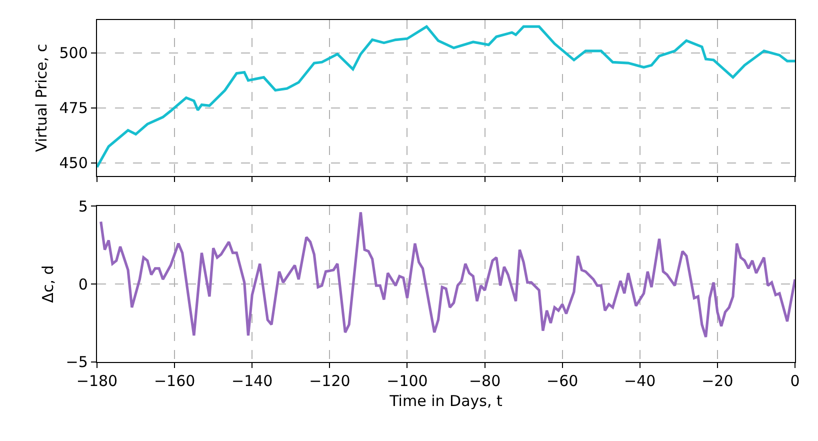  I want to click on x-tick-label: −20, so click(718, 381).